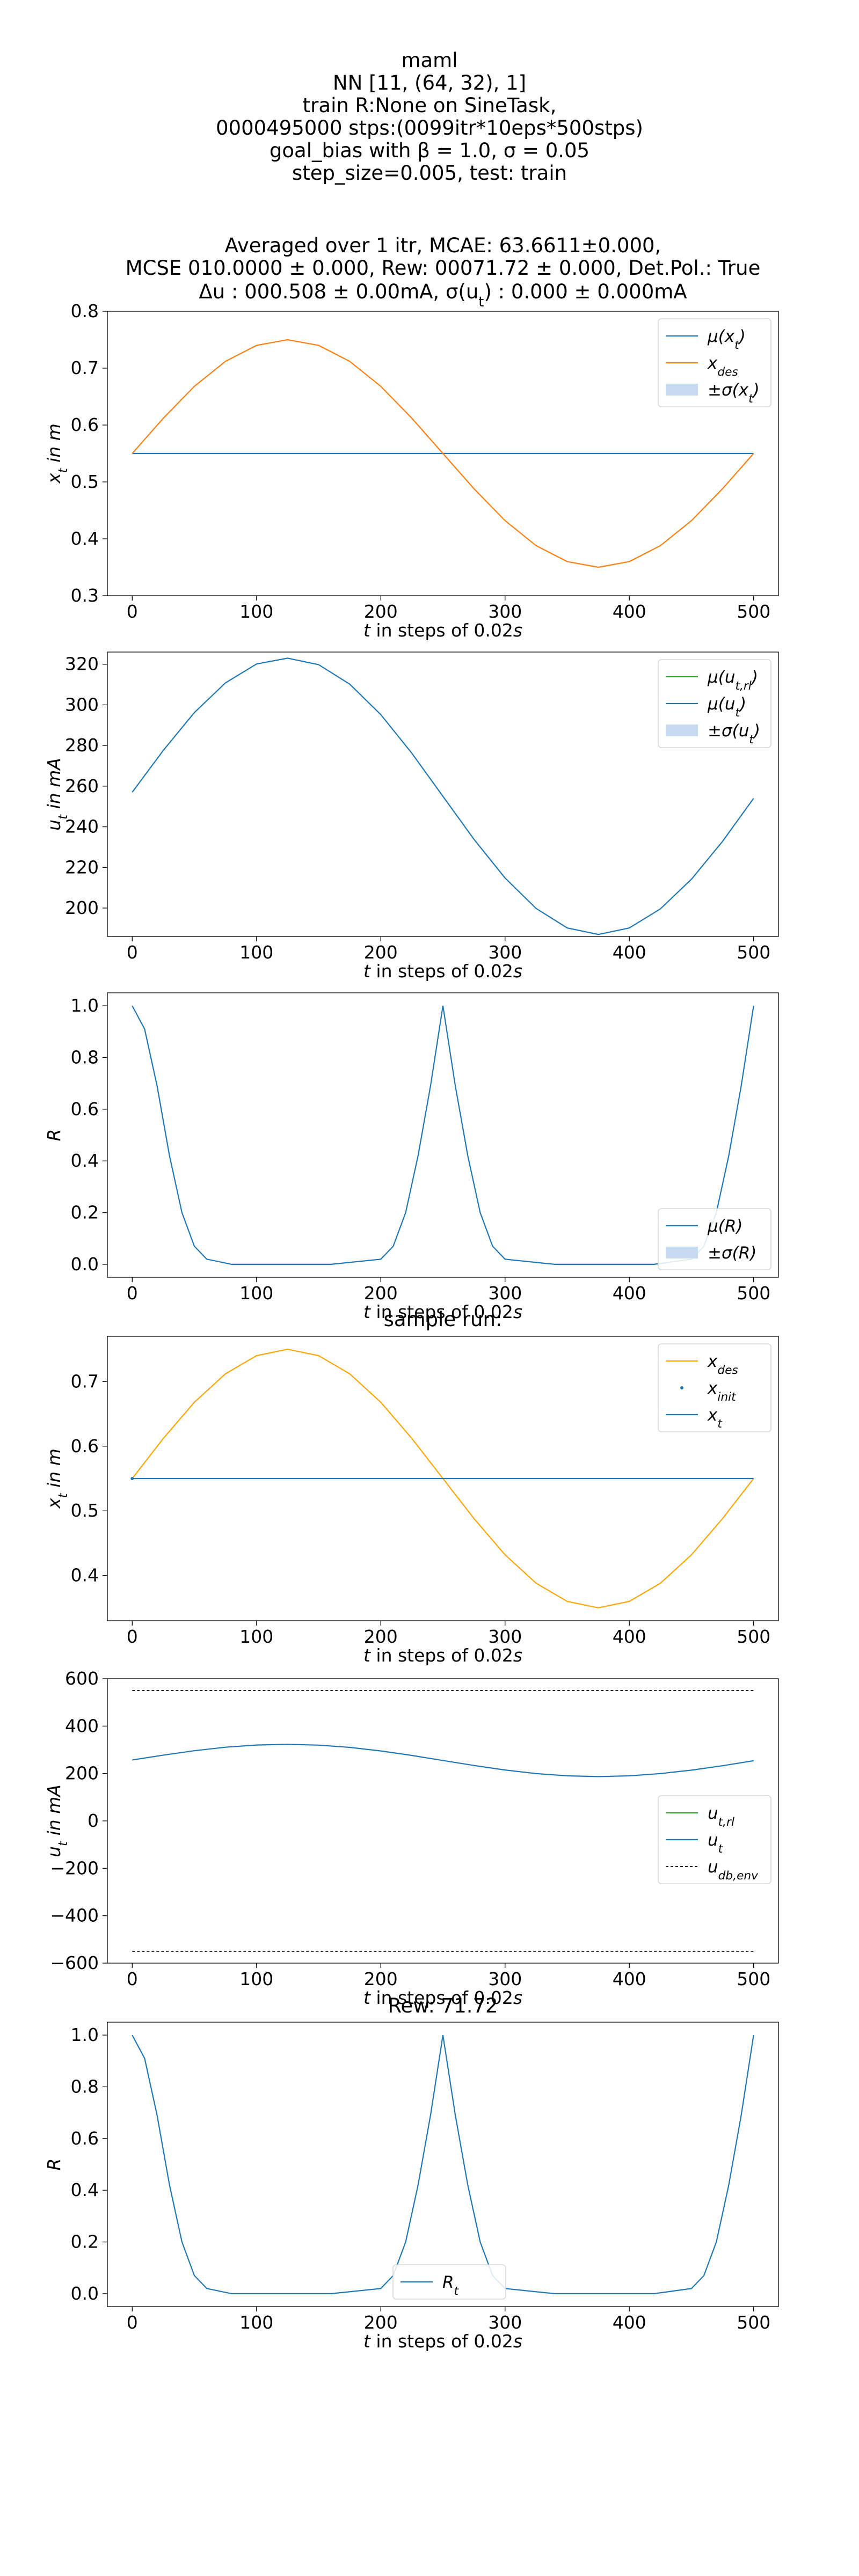 Image resolution: width=859 pixels, height=2576 pixels. Describe the element at coordinates (82, 704) in the screenshot. I see `y-tick-label: 300` at that location.